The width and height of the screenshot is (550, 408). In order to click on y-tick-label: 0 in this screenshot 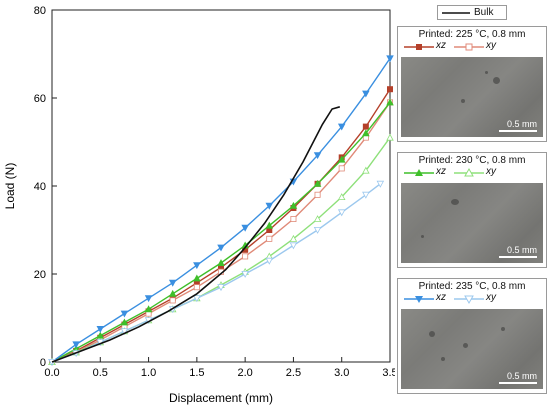, I will do `click(43, 363)`.